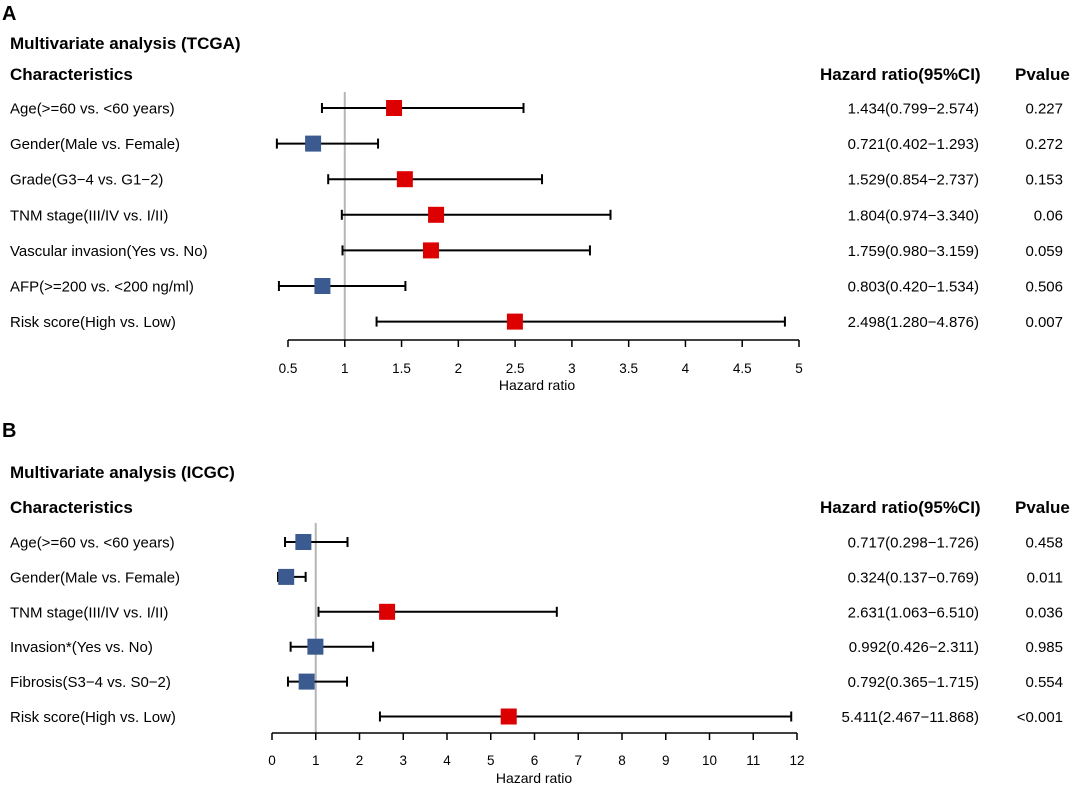 The width and height of the screenshot is (1072, 787). Describe the element at coordinates (86, 180) in the screenshot. I see `panel-a-row-label: Grade(G3−4 vs. G1−2)` at that location.